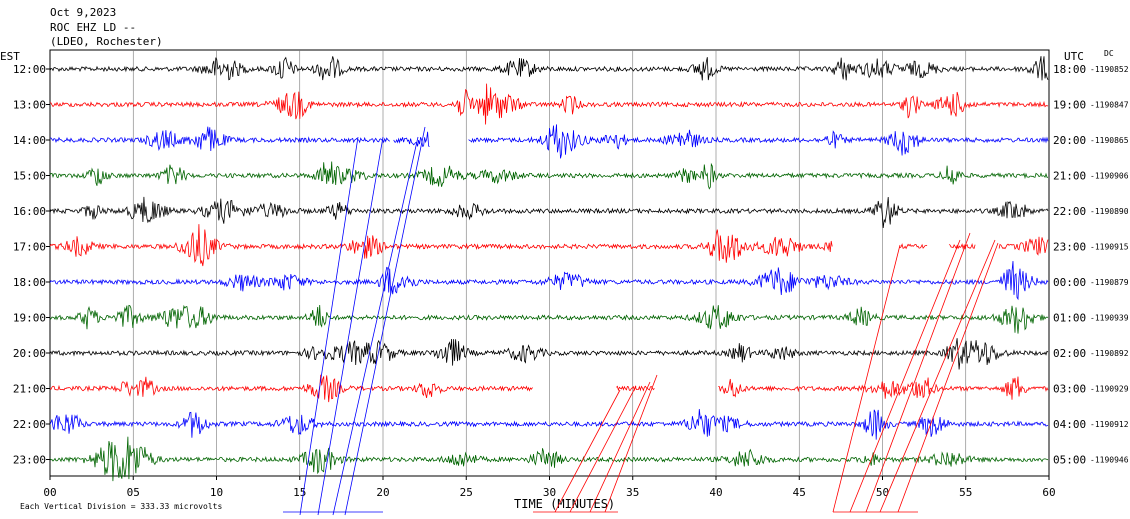 The height and width of the screenshot is (519, 1130). Describe the element at coordinates (1069, 105) in the screenshot. I see `utc-hour-label: 19:00` at that location.